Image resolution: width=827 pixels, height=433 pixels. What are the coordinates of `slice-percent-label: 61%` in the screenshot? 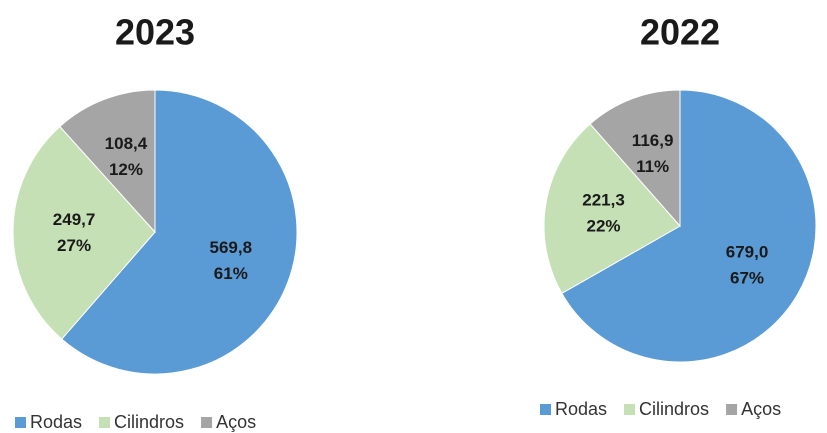 It's located at (231, 273).